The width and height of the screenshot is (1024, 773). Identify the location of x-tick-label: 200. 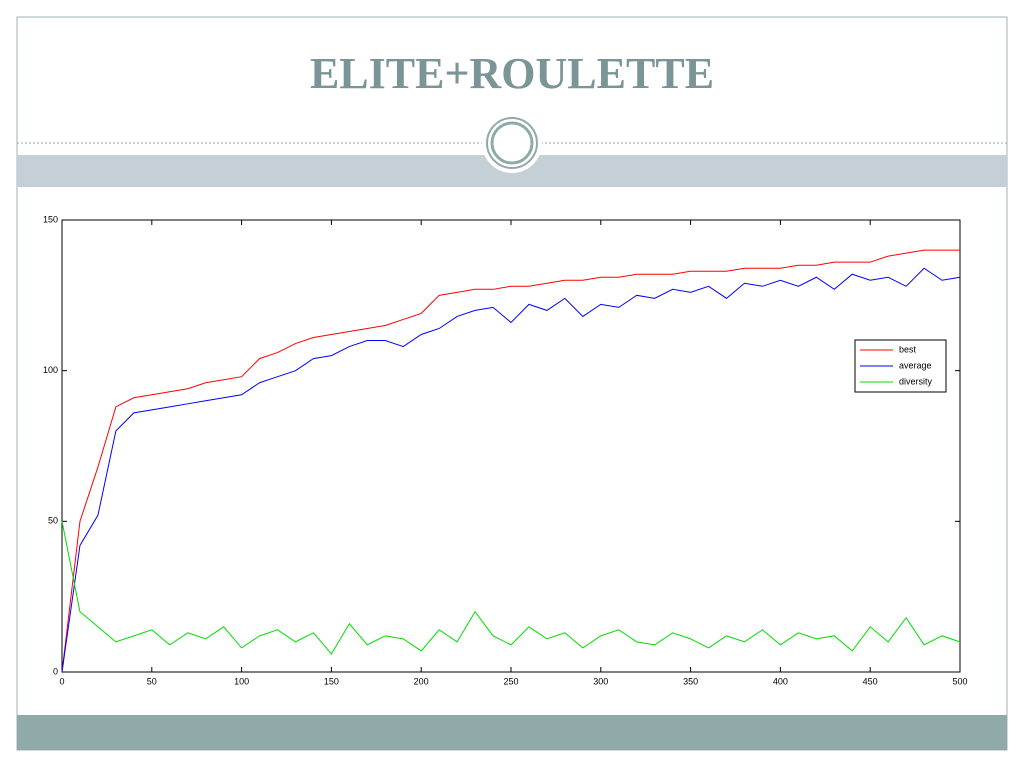
(421, 681).